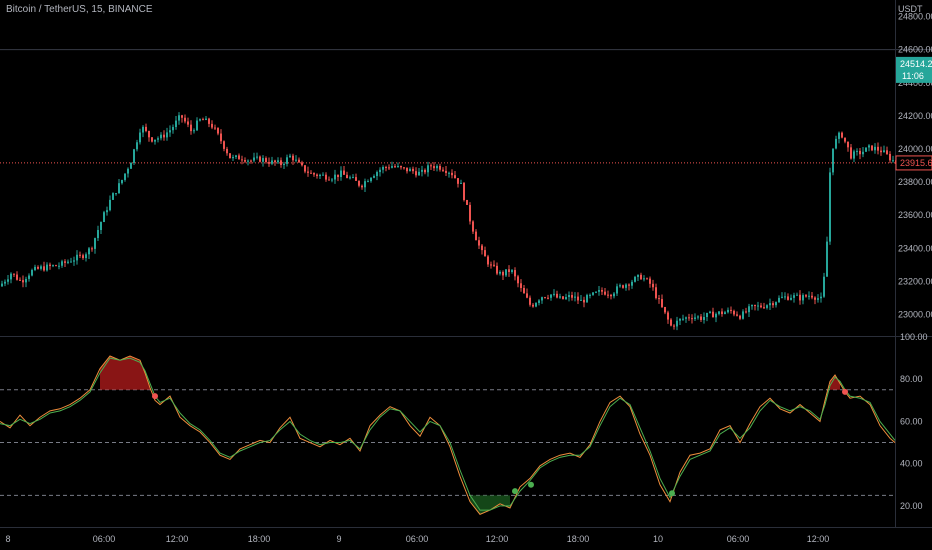 This screenshot has width=932, height=550. Describe the element at coordinates (916, 163) in the screenshot. I see `current-price-text: 23915.64` at that location.